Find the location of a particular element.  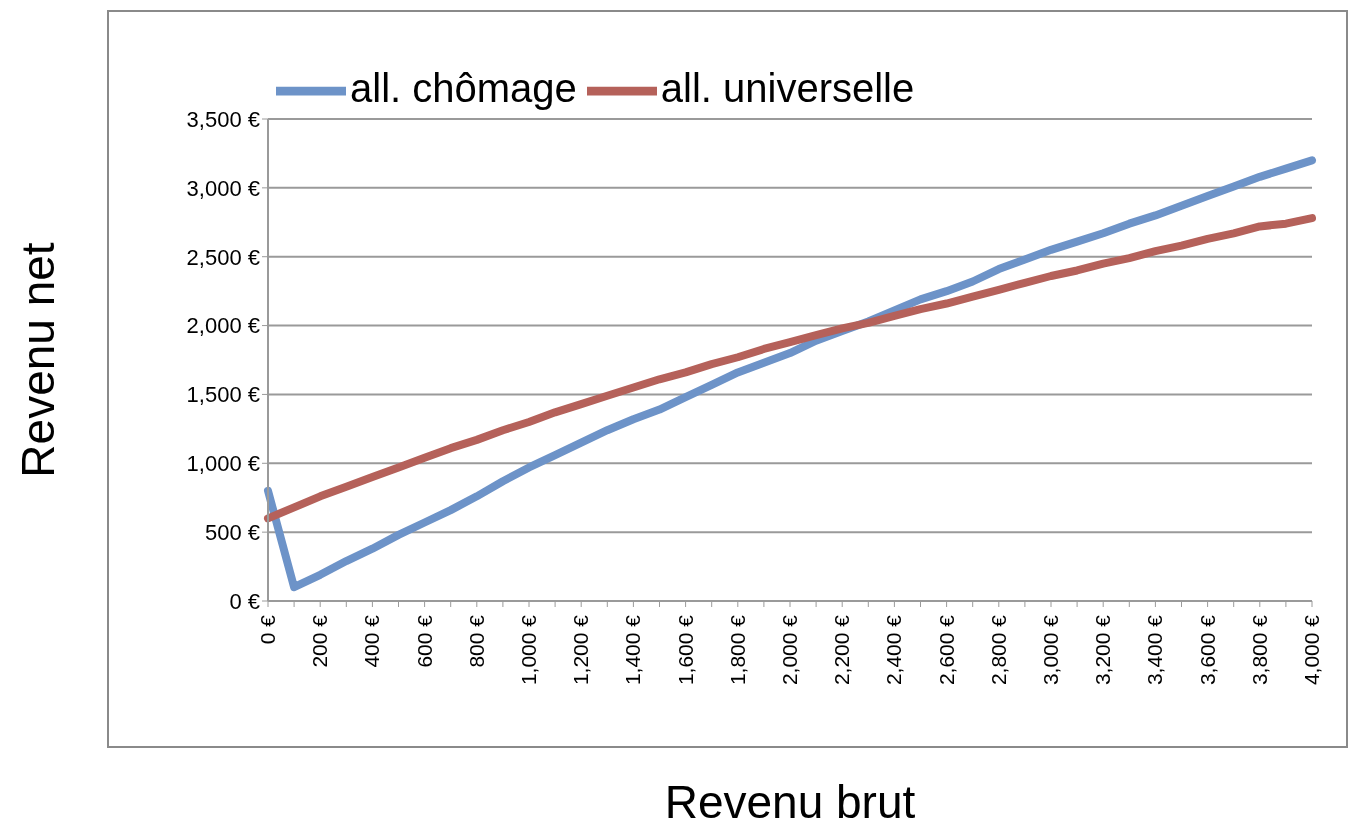

x-tick-label: 1,200 € is located at coordinates (581, 650).